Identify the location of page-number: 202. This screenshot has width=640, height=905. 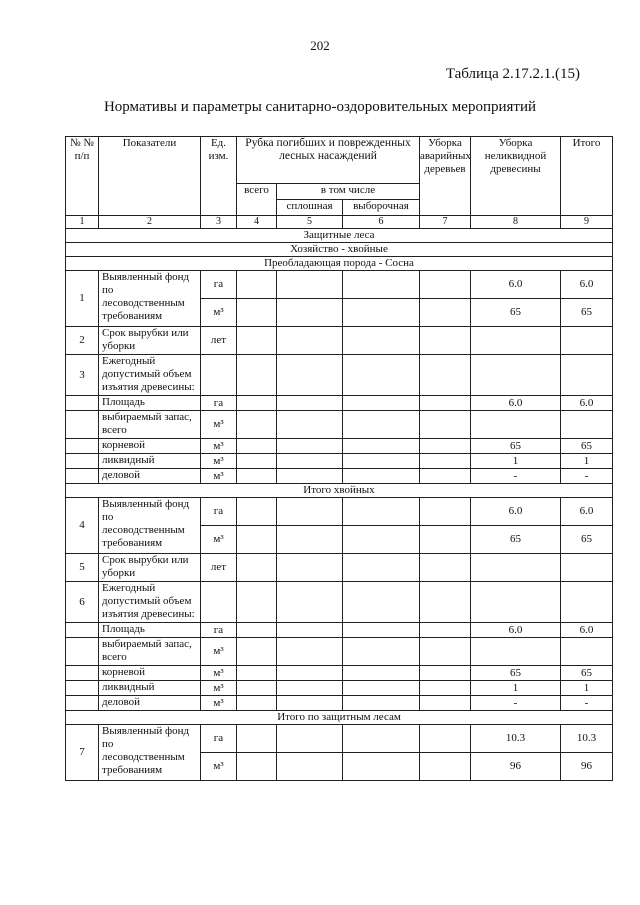
(320, 45).